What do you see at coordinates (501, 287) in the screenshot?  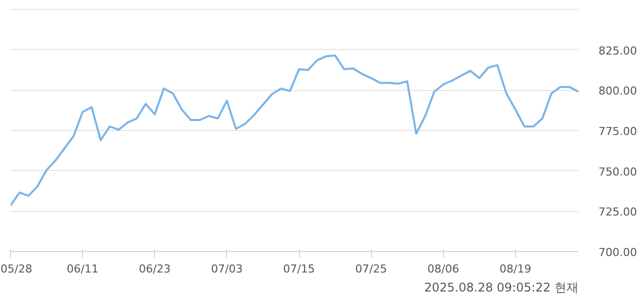 I see `text: 2025.08.28 09:05:22 현재` at bounding box center [501, 287].